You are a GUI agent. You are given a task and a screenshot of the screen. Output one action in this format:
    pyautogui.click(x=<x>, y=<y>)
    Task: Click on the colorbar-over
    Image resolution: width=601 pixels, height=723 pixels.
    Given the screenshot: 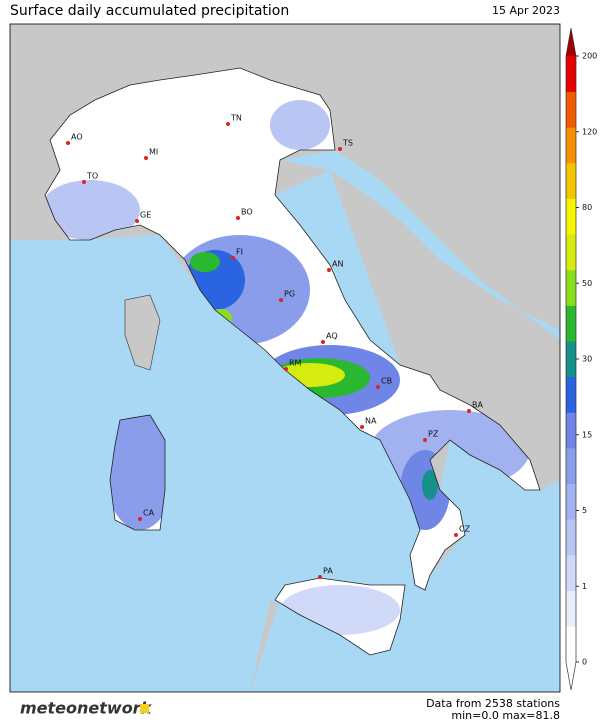 What is the action you would take?
    pyautogui.click(x=571, y=42)
    